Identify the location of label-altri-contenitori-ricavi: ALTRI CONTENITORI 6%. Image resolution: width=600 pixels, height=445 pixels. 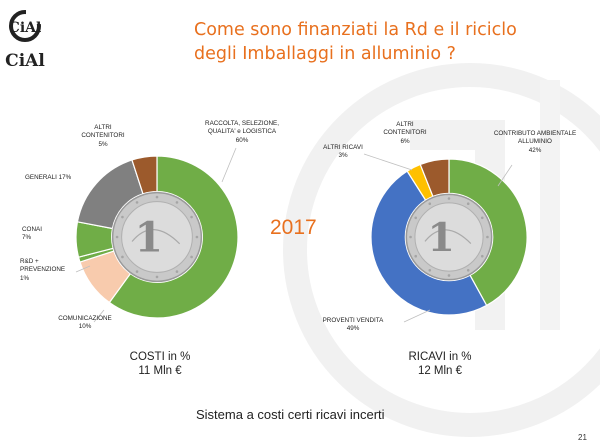
(405, 133).